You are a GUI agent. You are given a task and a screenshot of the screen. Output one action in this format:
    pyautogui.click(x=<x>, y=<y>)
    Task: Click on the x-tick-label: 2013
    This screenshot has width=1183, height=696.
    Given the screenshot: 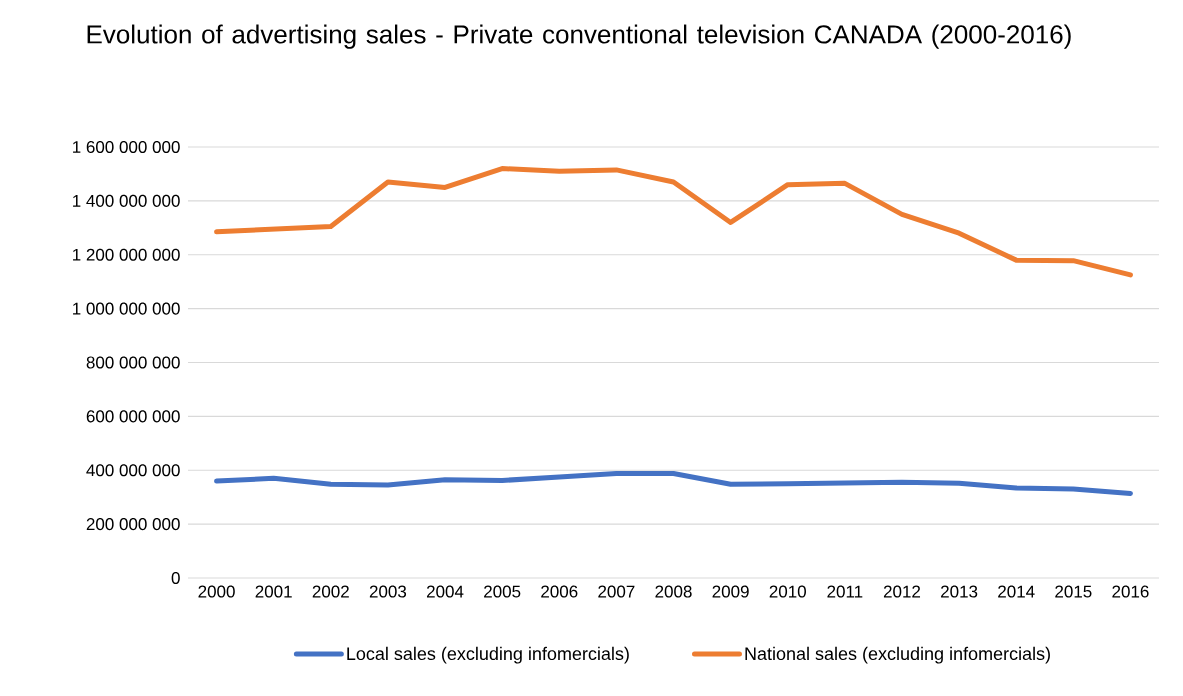 What is the action you would take?
    pyautogui.click(x=959, y=591)
    